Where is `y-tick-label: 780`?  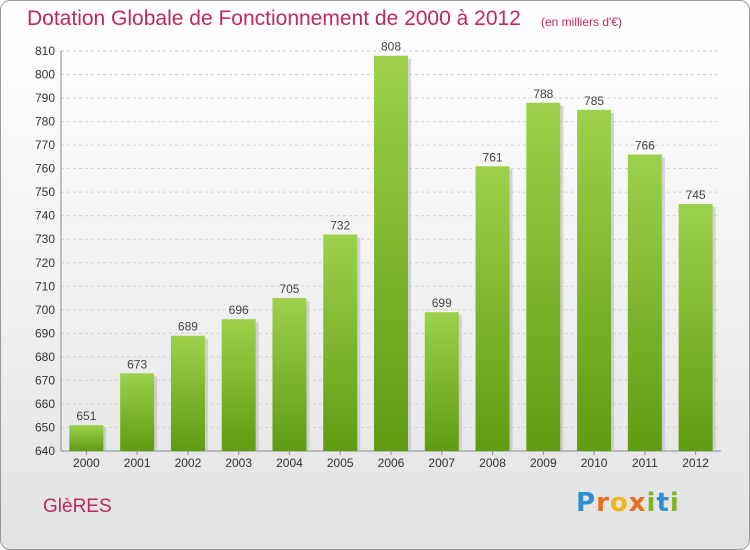
y-tick-label: 780 is located at coordinates (45, 122).